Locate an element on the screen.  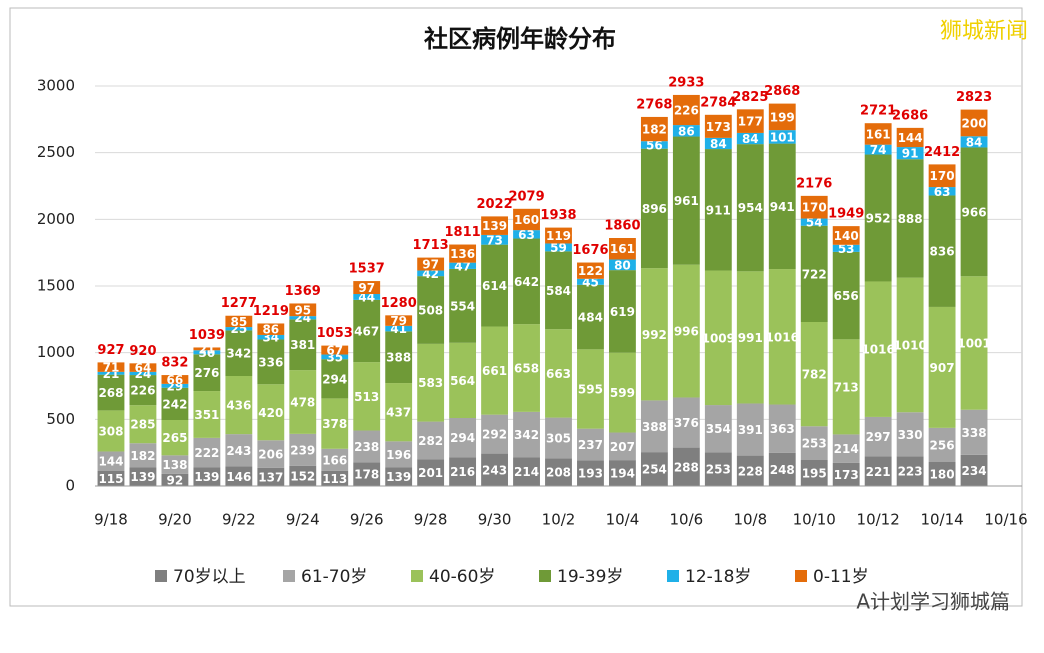
data-label: 201 is located at coordinates (430, 473).